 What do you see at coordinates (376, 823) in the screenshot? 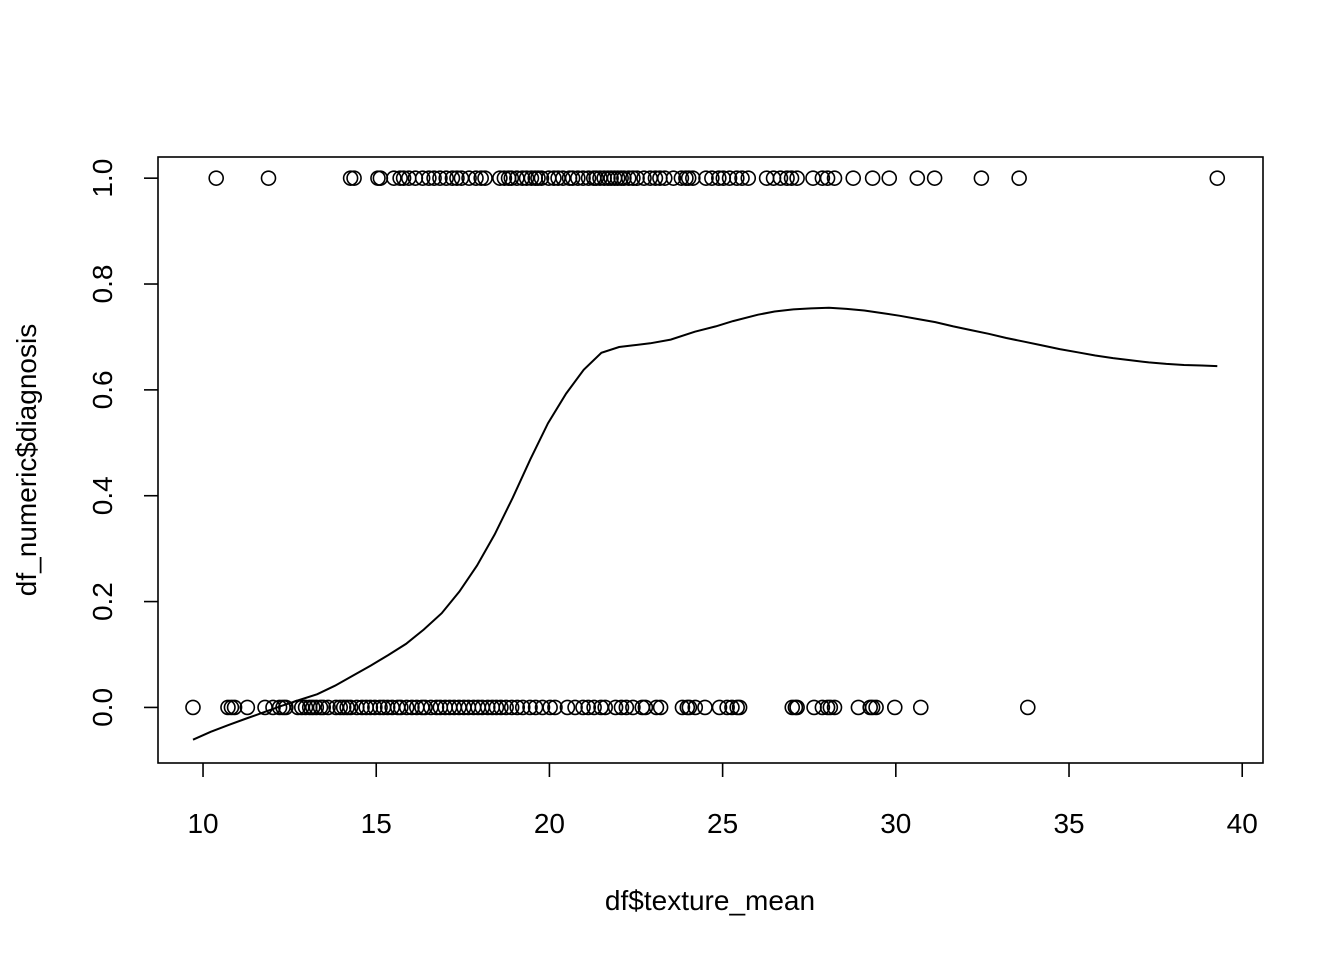
I see `x-tick-label: 15` at bounding box center [376, 823].